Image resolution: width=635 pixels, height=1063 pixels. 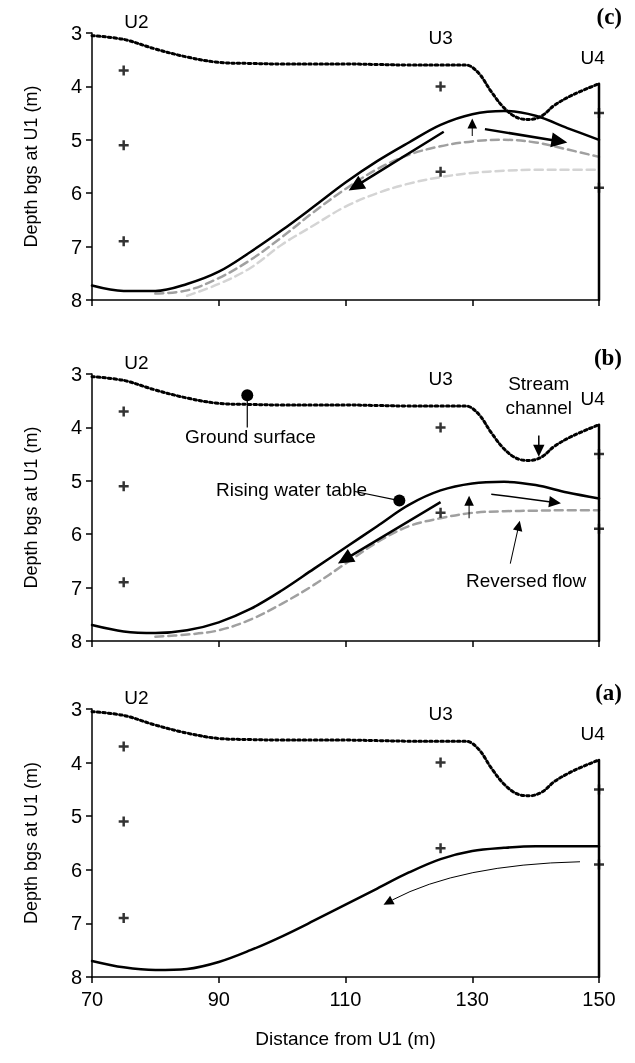 I want to click on chart-title: (c), so click(x=609, y=16).